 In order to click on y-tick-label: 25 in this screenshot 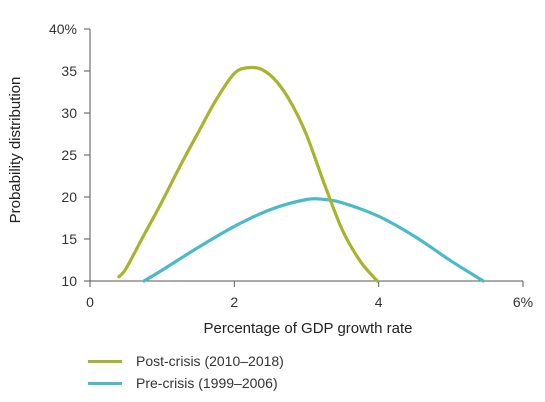, I will do `click(69, 155)`.